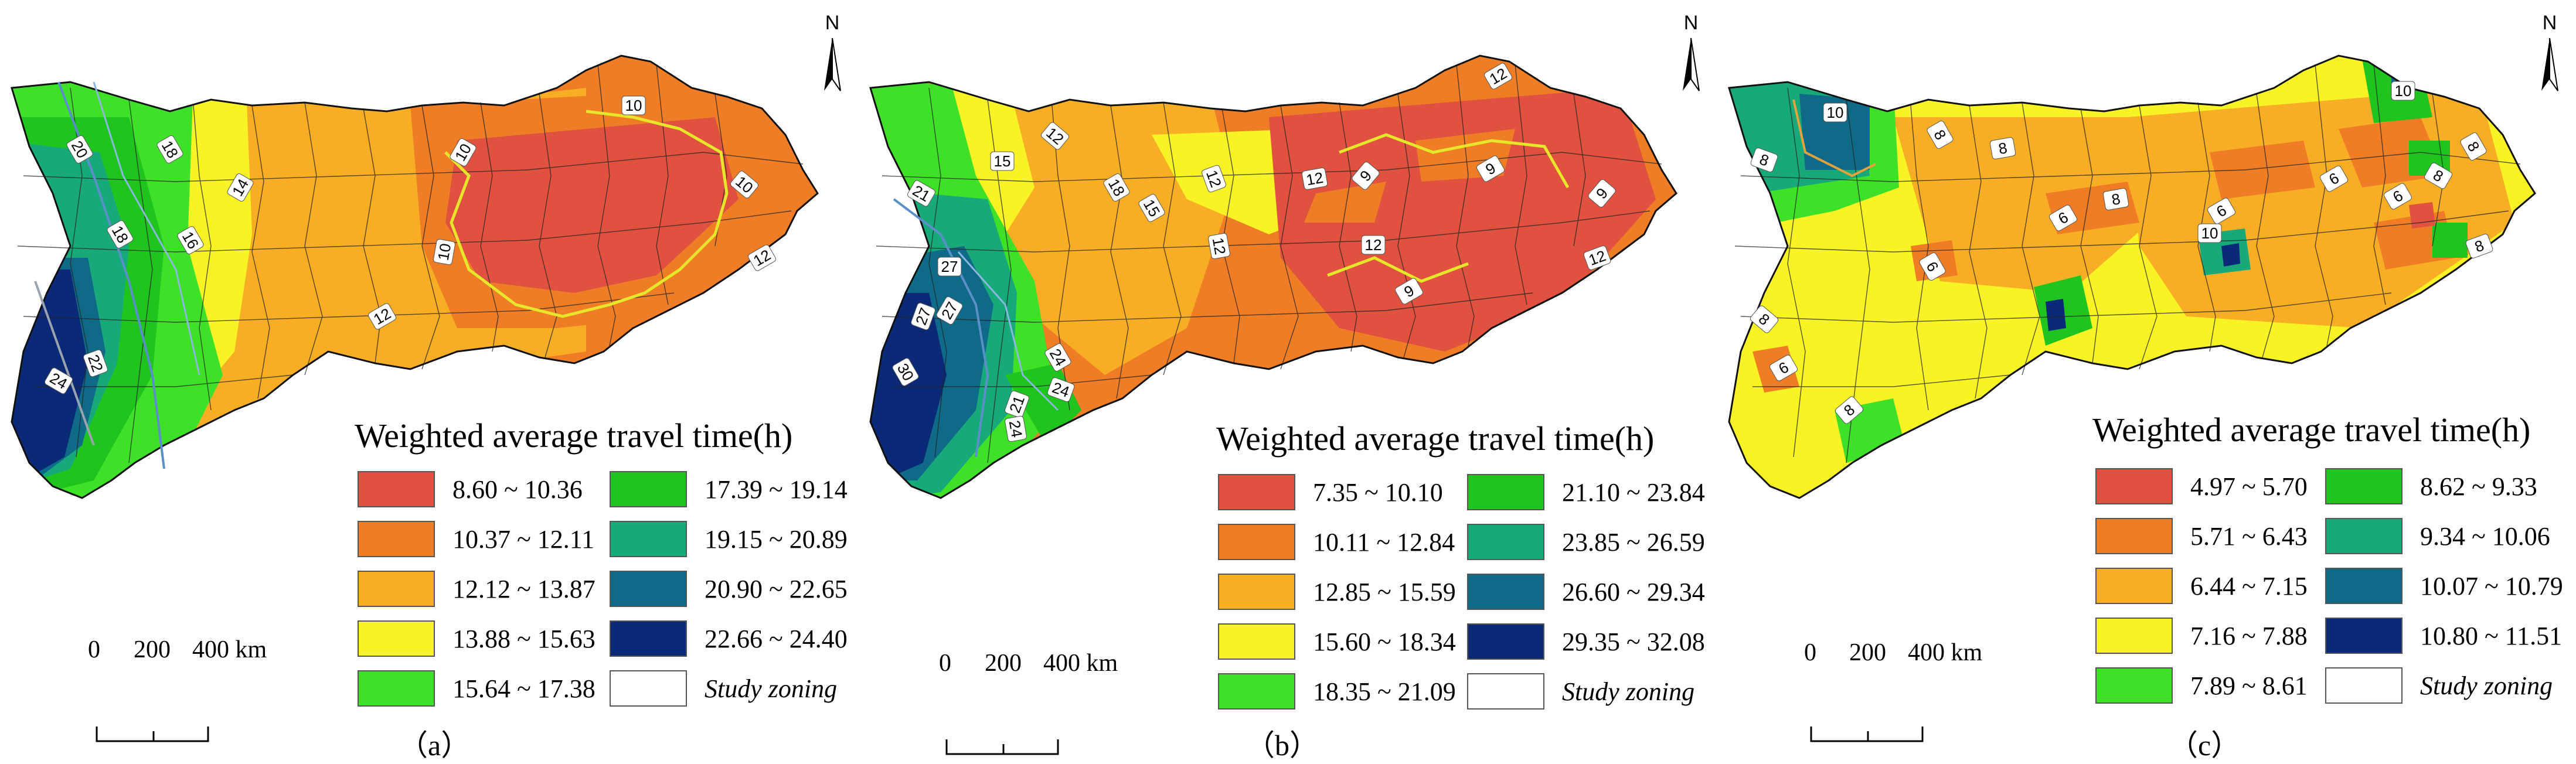 This screenshot has width=2576, height=764. What do you see at coordinates (1633, 641) in the screenshot?
I see `legend-label: 29.35 ~ 32.08` at bounding box center [1633, 641].